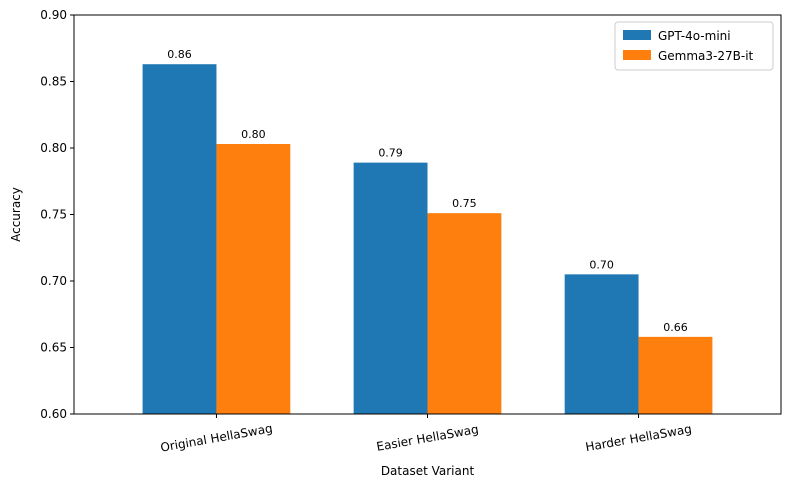 Image resolution: width=790 pixels, height=494 pixels. What do you see at coordinates (216, 438) in the screenshot?
I see `x-tick-label: Original HellaSwag` at bounding box center [216, 438].